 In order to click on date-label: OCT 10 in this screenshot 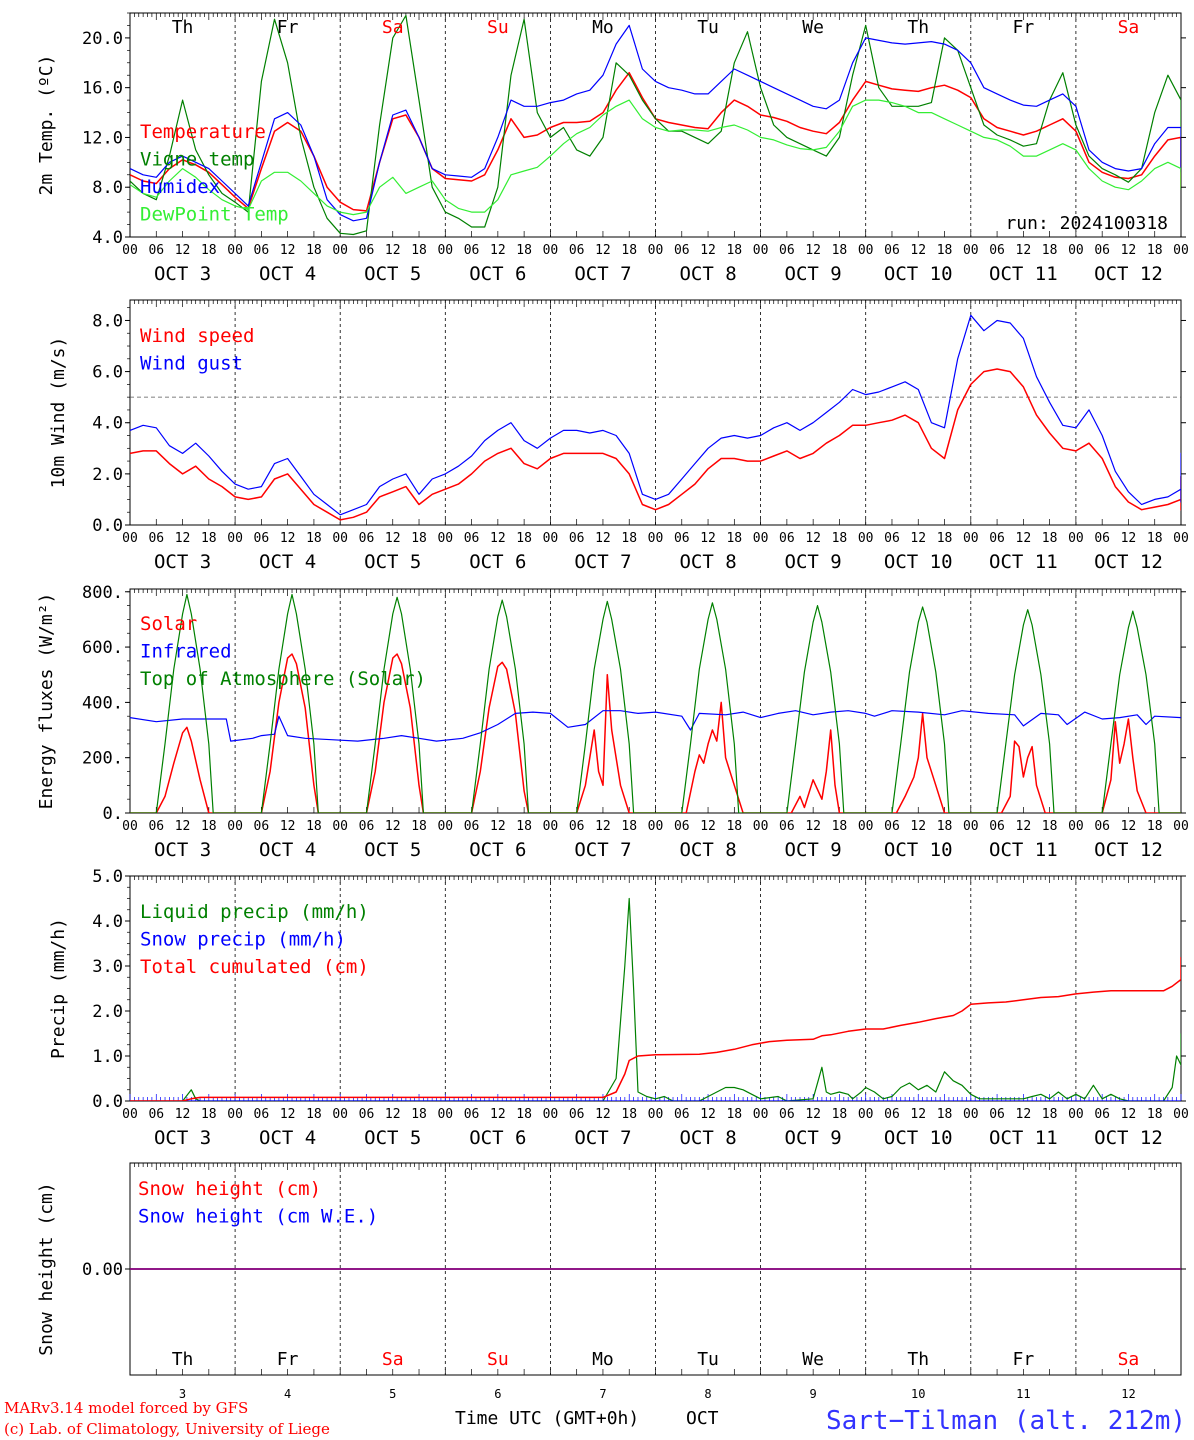, I will do `click(918, 274)`.